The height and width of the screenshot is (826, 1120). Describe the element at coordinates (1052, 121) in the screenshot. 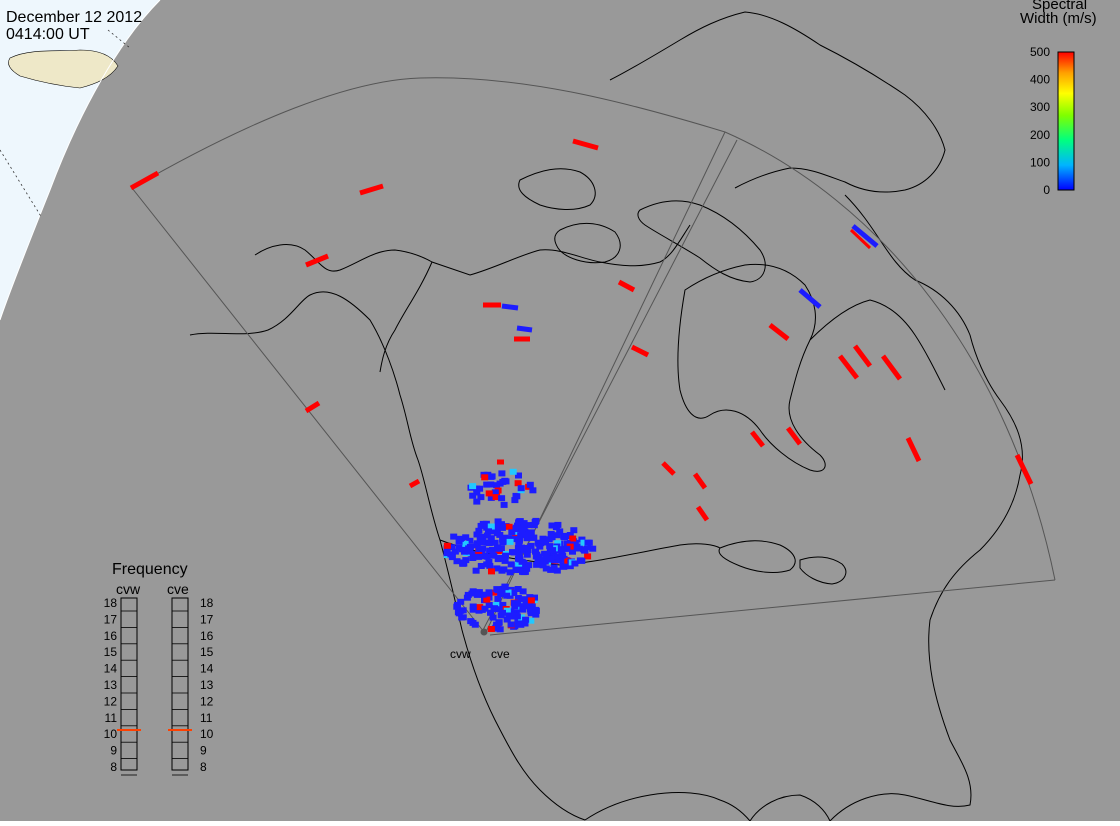

I see `spectral-width-colorbar: 500 400 300 200 100 0` at that location.